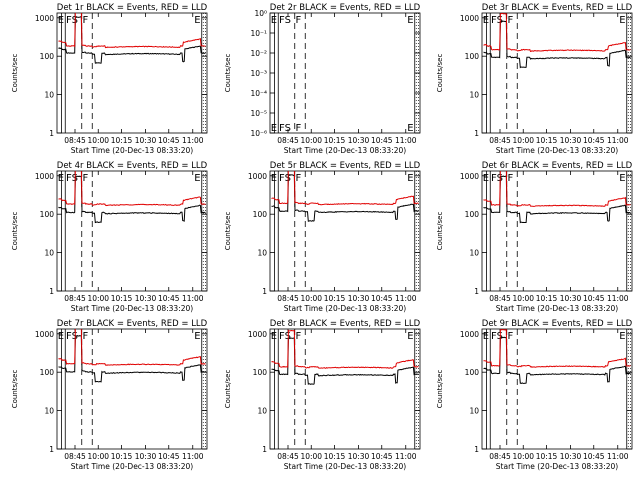 The height and width of the screenshot is (480, 640). Describe the element at coordinates (258, 133) in the screenshot. I see `y-tick-label: 10⁻⁶` at that location.